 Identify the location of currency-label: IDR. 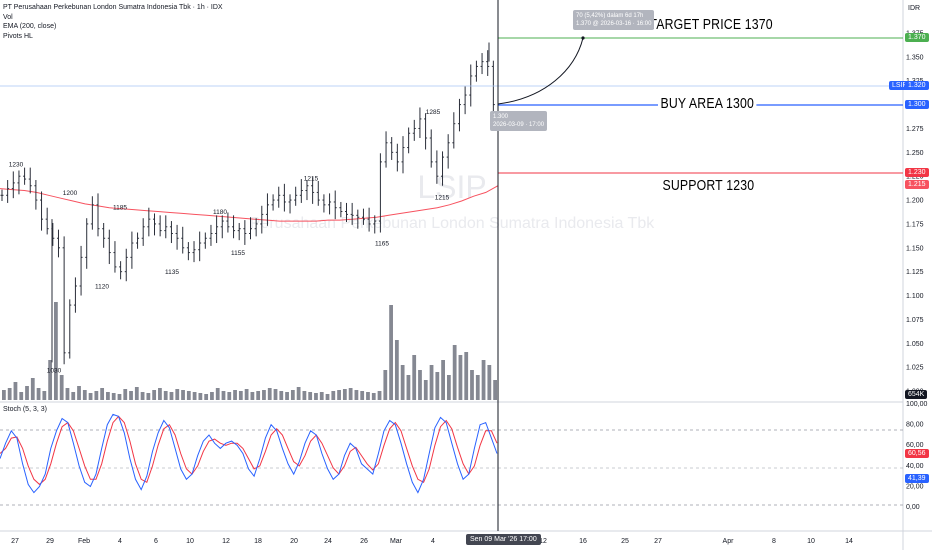
(914, 8).